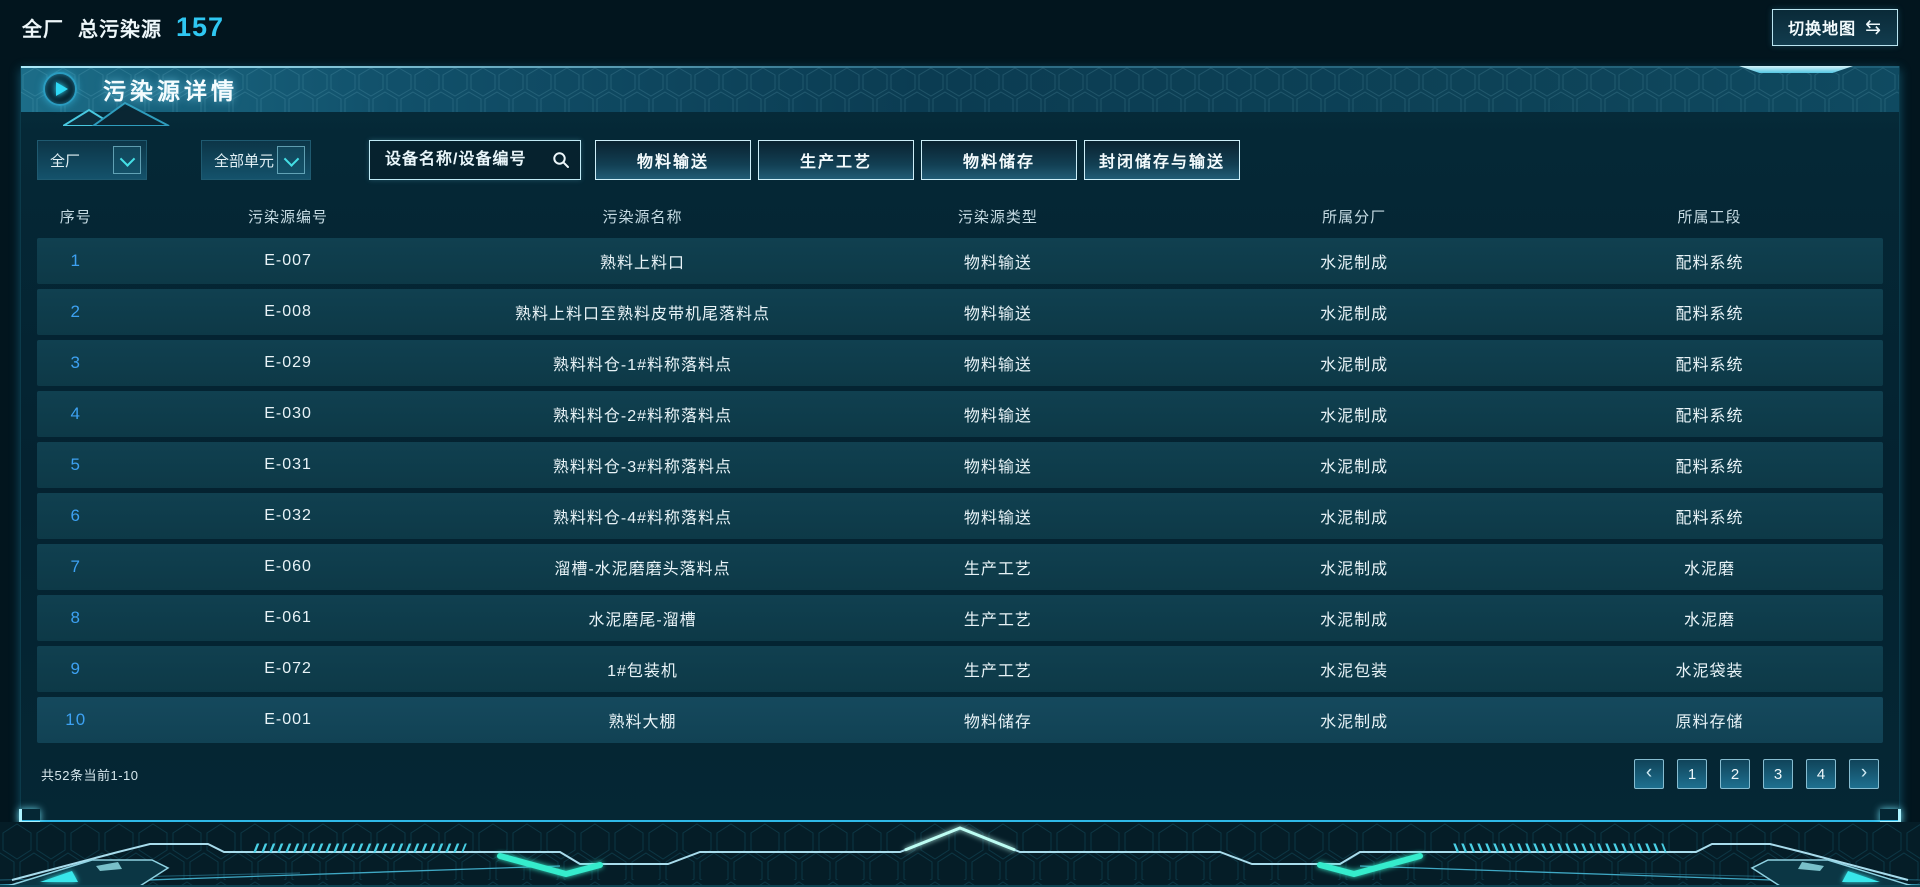  Describe the element at coordinates (1709, 671) in the screenshot. I see `table-cell: 水泥袋装` at that location.